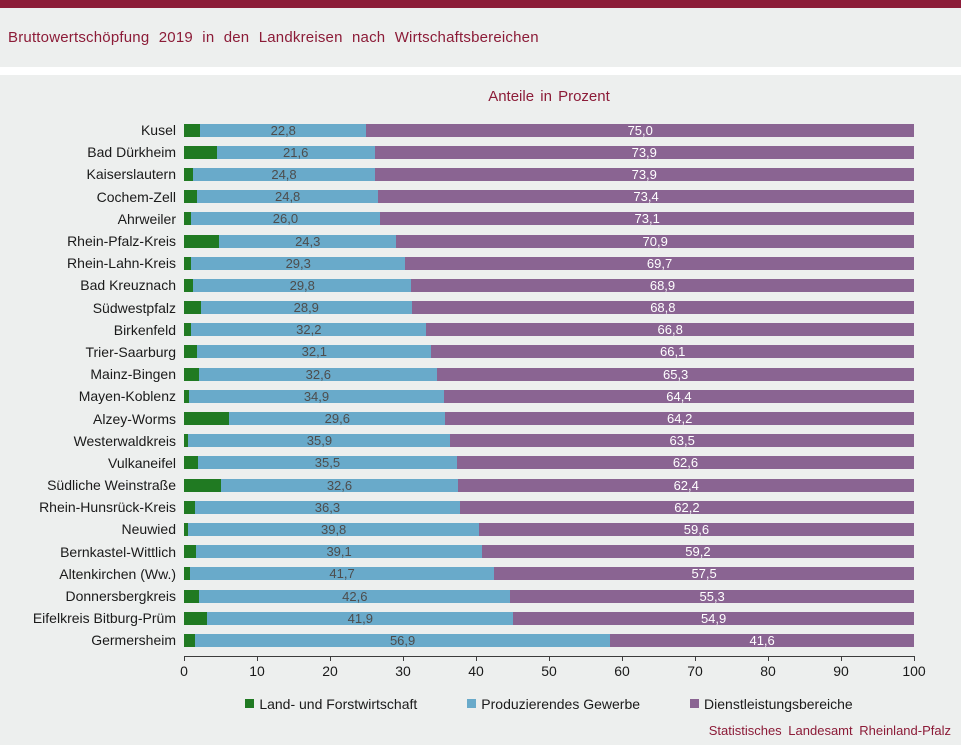 The image size is (961, 745). Describe the element at coordinates (339, 485) in the screenshot. I see `value-label: 32,6` at that location.